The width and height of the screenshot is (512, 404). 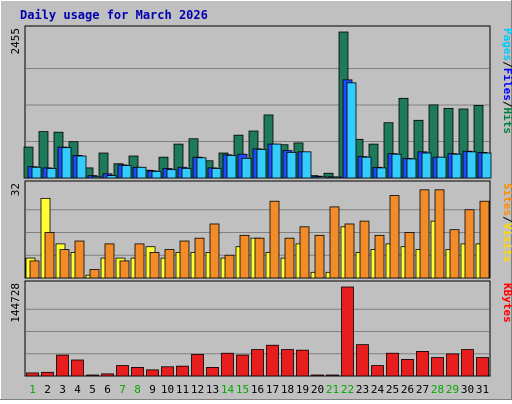 I want to click on day-label-5: 5, so click(x=92, y=389).